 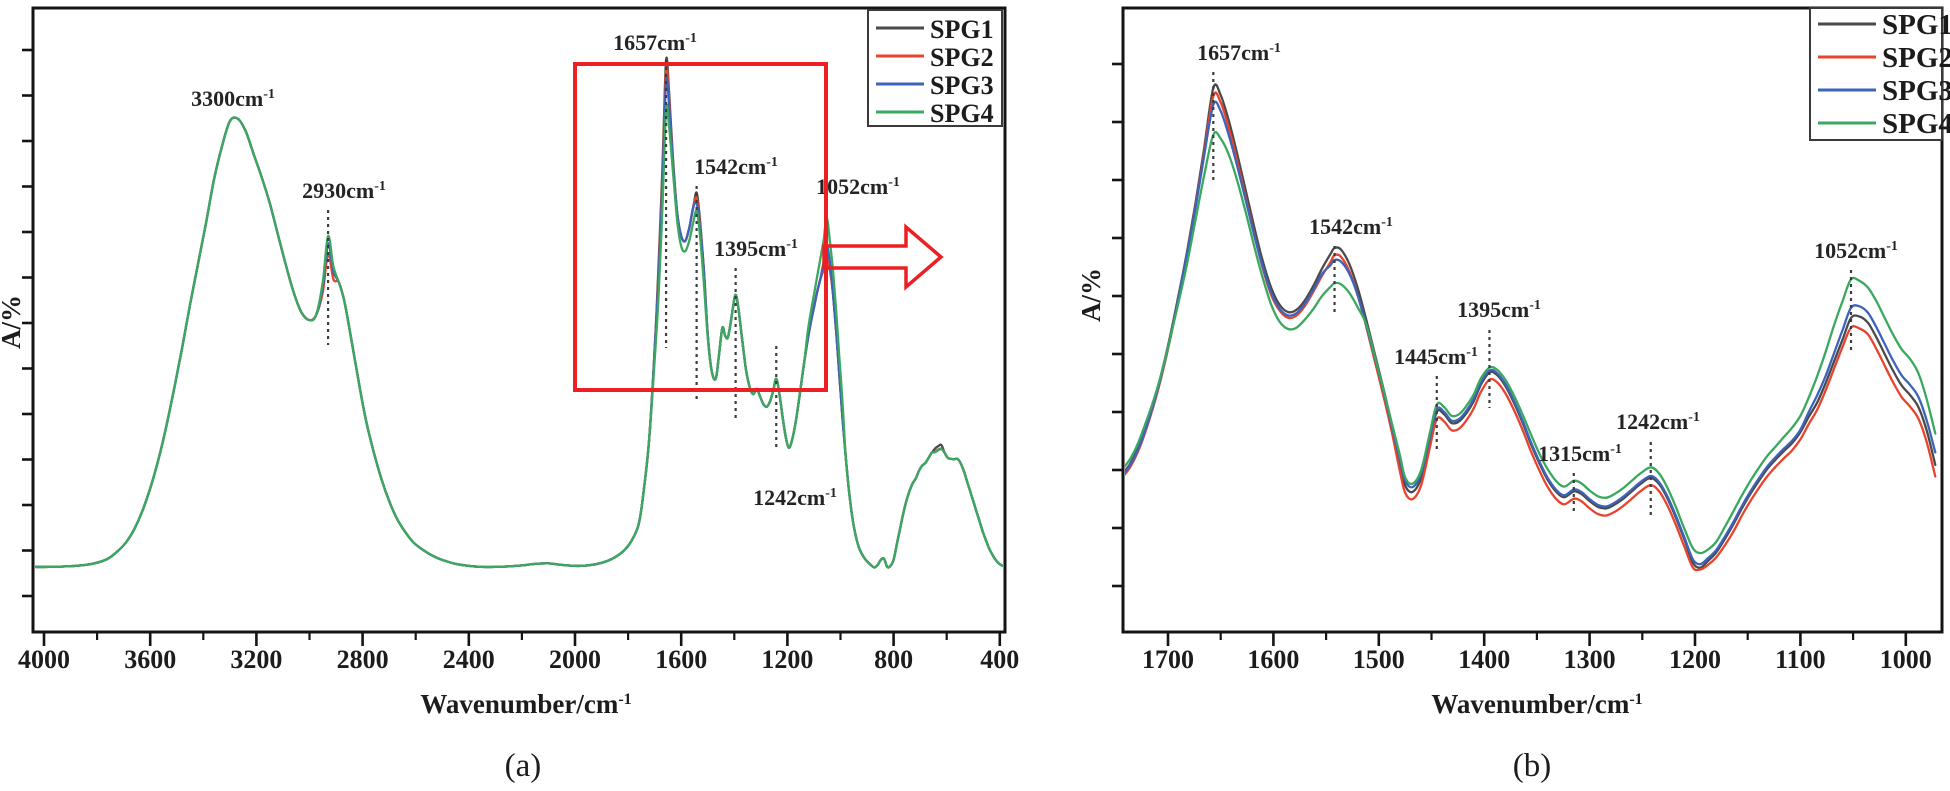 I want to click on peak-label: 3300cm-1, so click(x=233, y=98).